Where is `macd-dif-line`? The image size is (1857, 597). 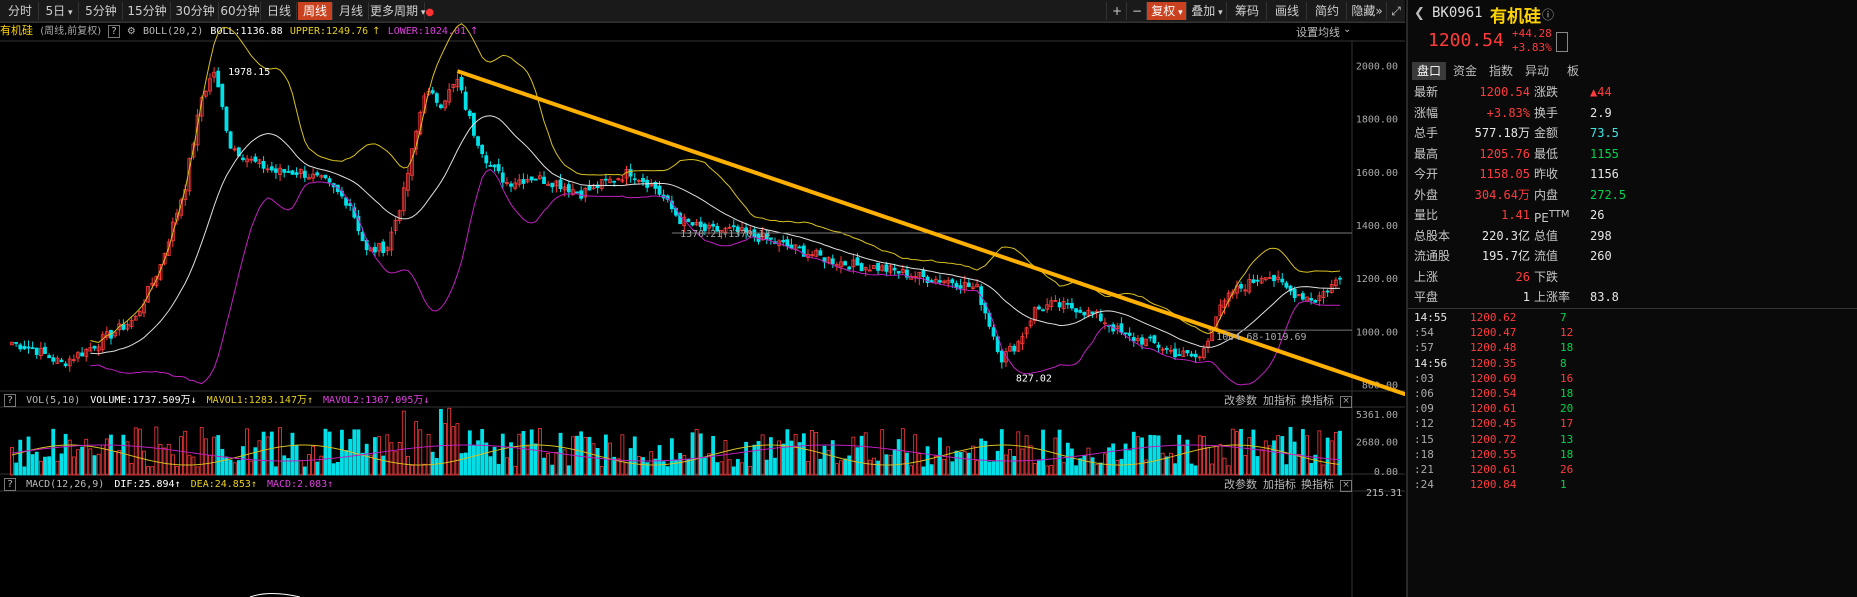 macd-dif-line is located at coordinates (275, 595).